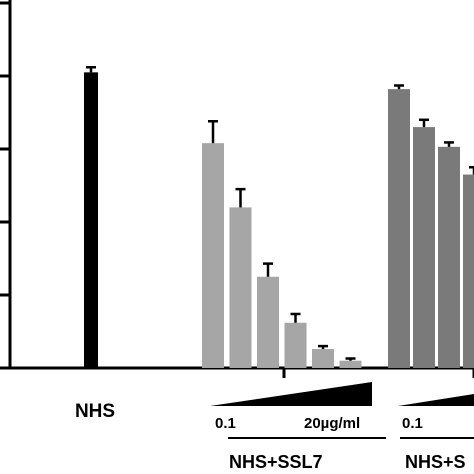 This screenshot has width=474, height=474. I want to click on concentration-high-label-ssl7: 20µg/ml, so click(332, 423).